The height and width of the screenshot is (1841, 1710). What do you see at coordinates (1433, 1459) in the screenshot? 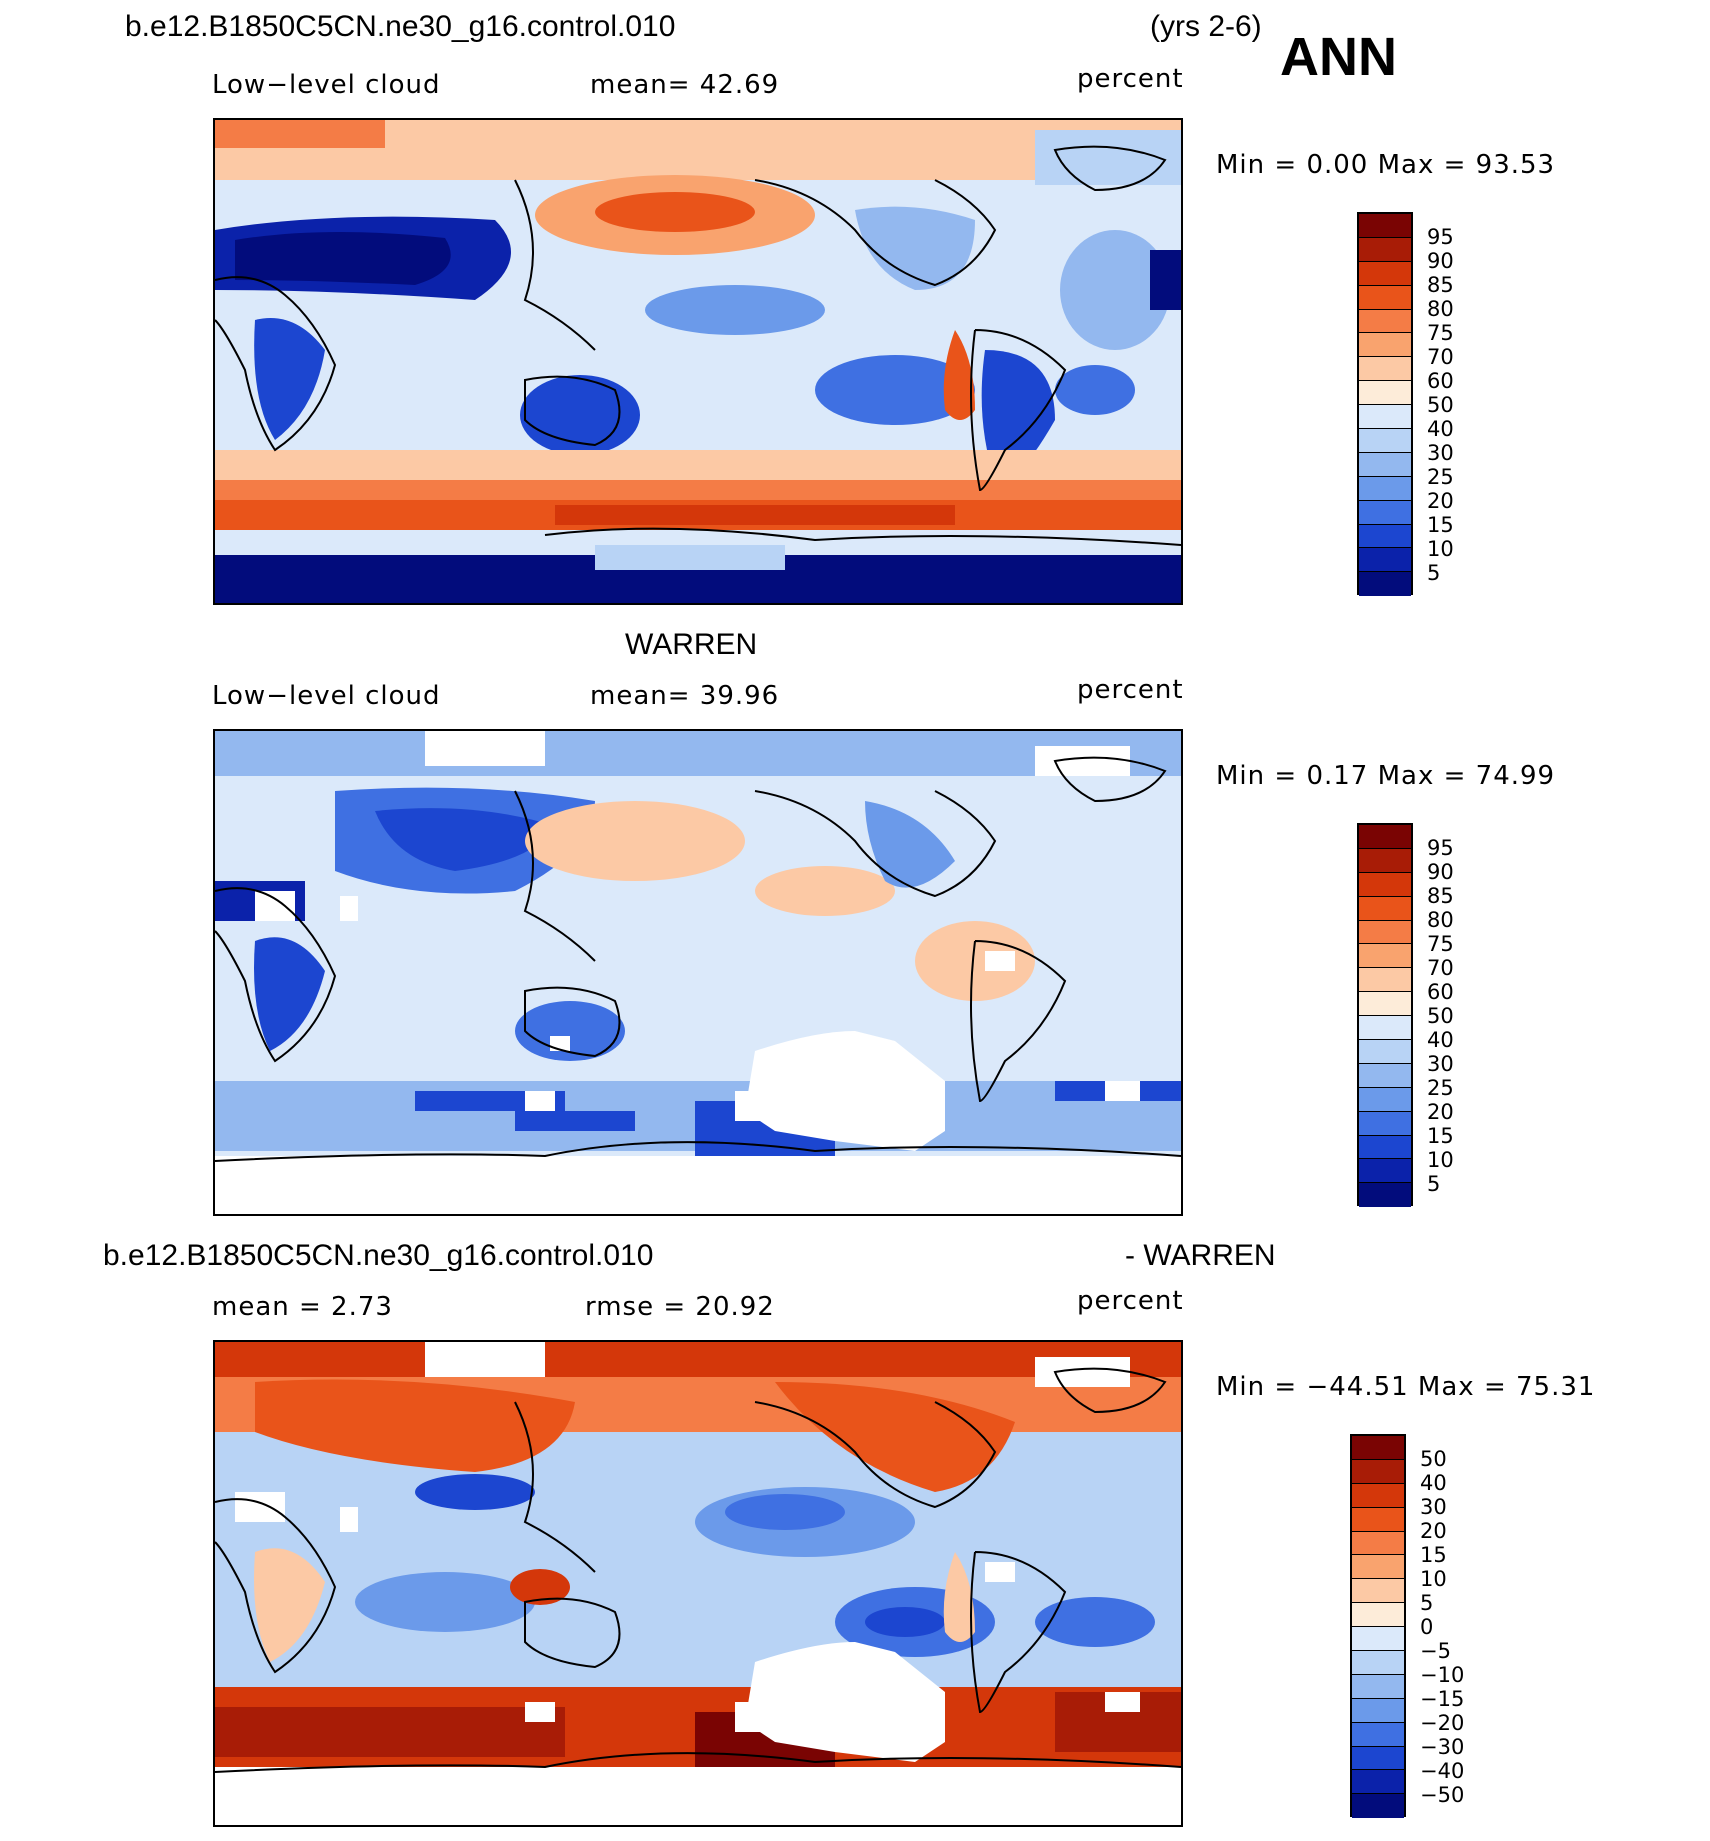
I see `panel3-cb-label: 50` at bounding box center [1433, 1459].